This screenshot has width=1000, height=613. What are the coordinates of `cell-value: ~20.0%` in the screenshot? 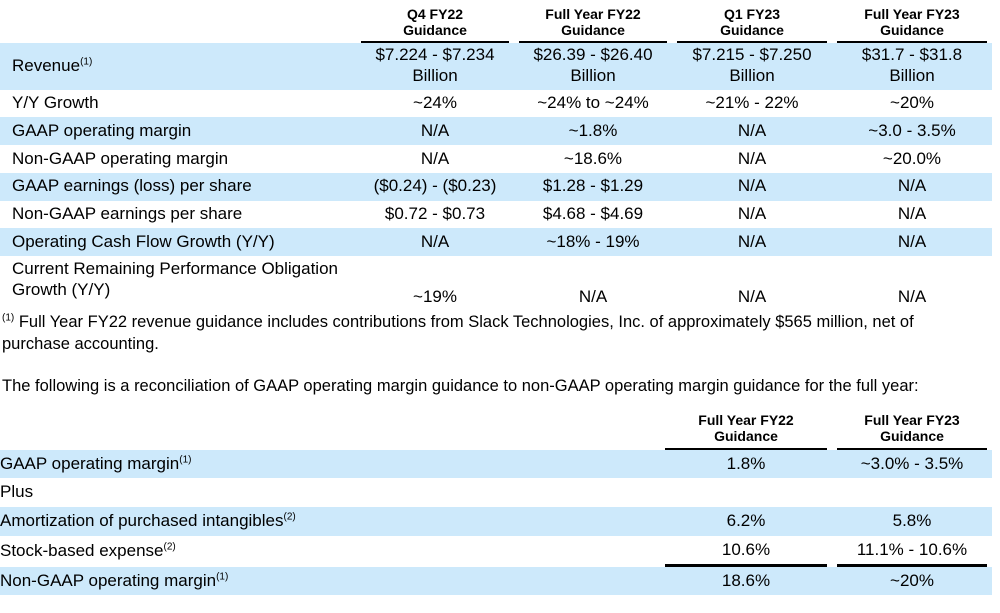 It's located at (912, 158).